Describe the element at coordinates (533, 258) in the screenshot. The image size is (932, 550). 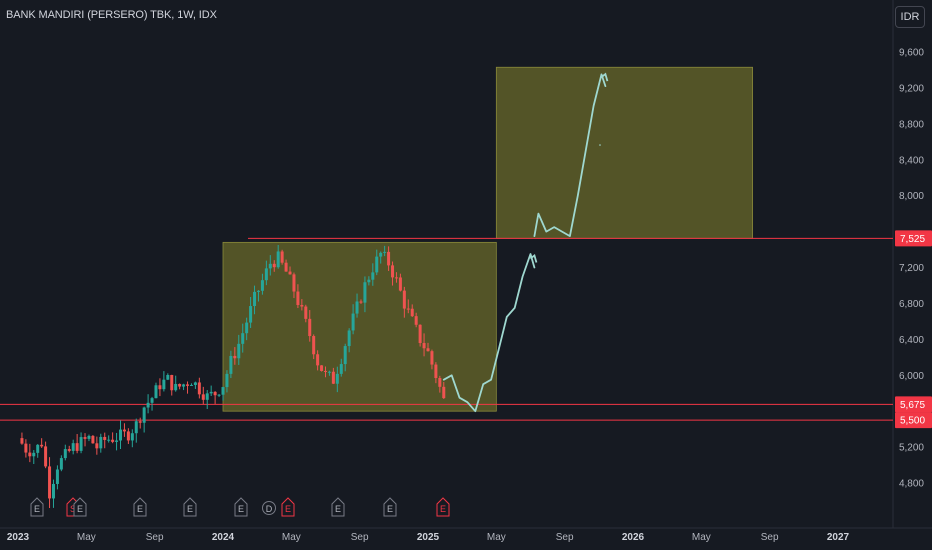
I see `projection-path-1-arrowhead` at that location.